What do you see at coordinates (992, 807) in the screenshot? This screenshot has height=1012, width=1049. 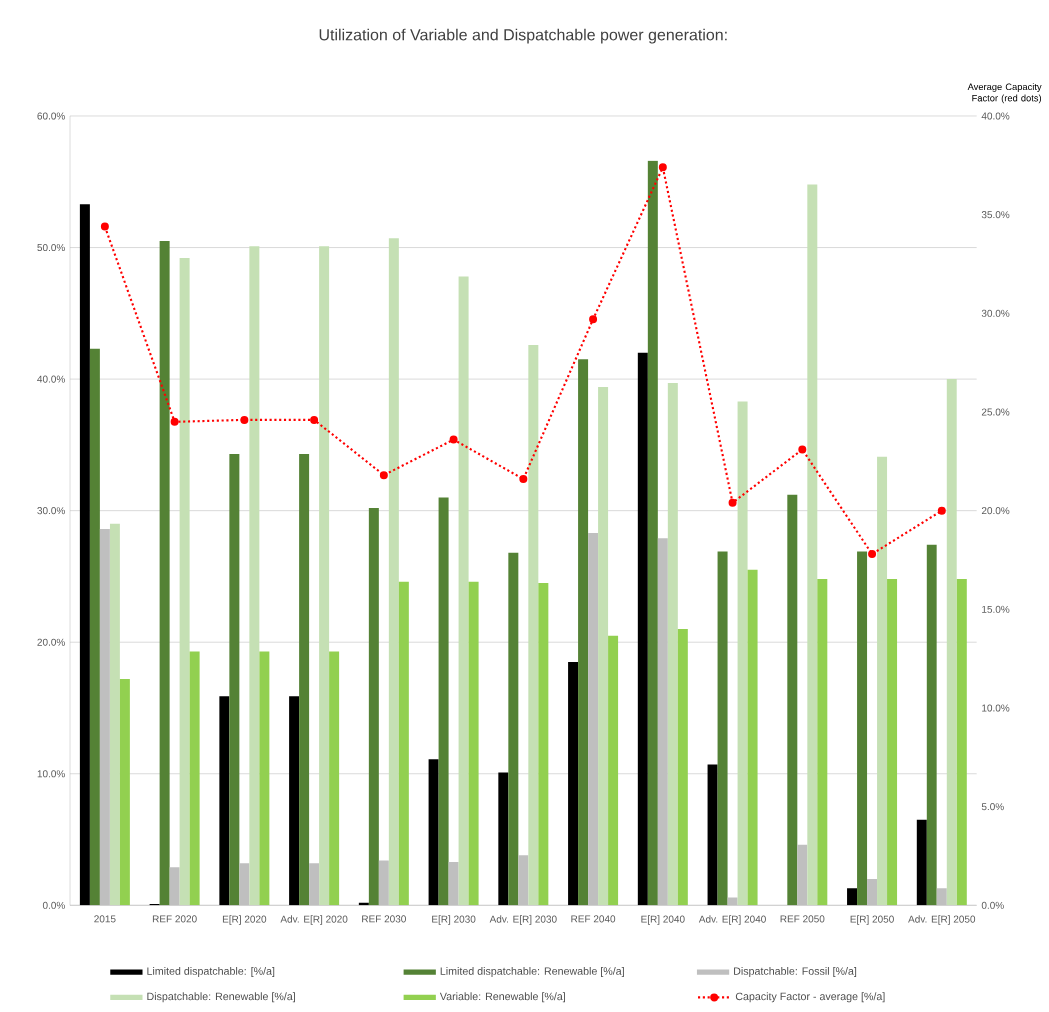 I see `y2-tick-label: 5.0%` at bounding box center [992, 807].